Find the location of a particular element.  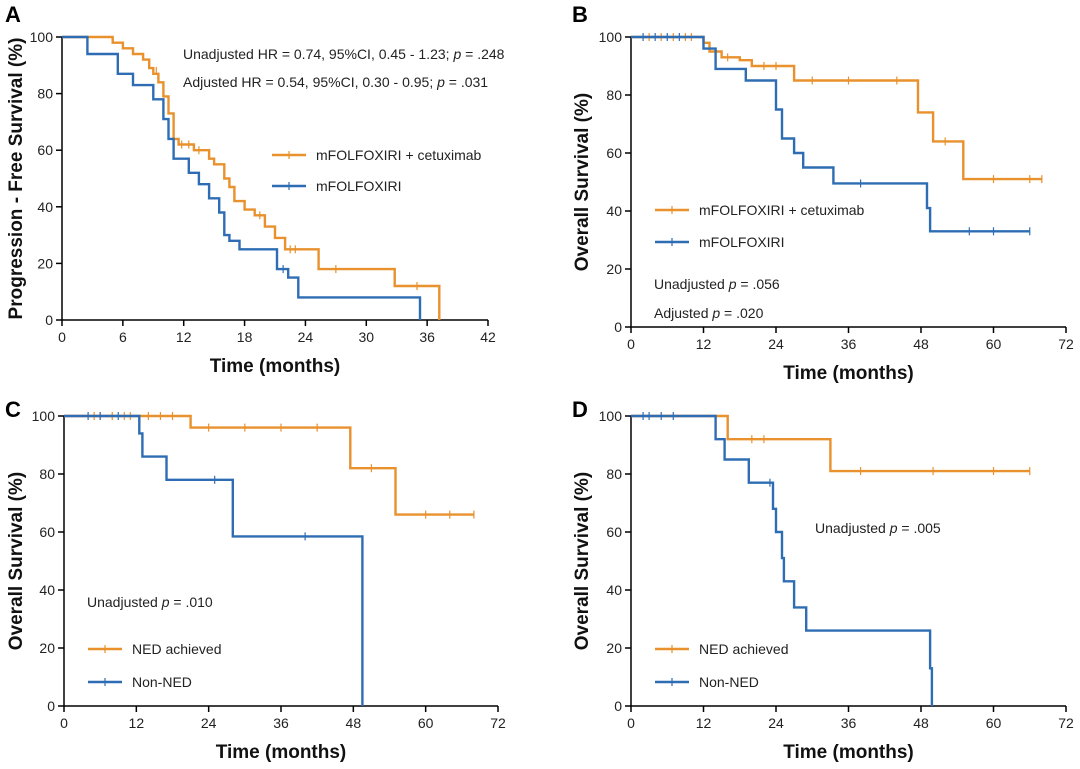

annotation-value: = .010 is located at coordinates (191, 602).